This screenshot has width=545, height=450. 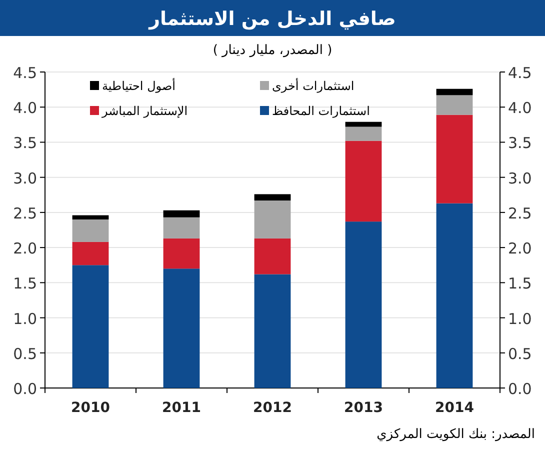 What do you see at coordinates (520, 143) in the screenshot?
I see `y2-tick-label: 3.5` at bounding box center [520, 143].